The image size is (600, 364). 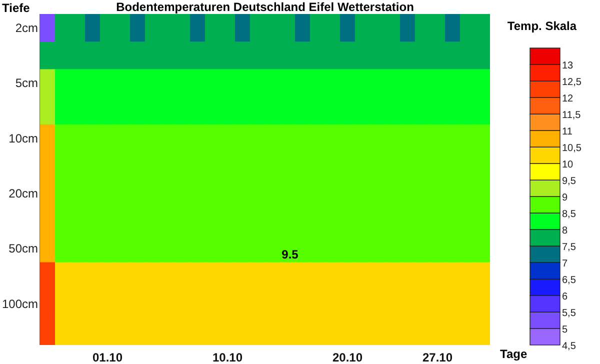 I want to click on color-bar-label: 10,5, so click(x=572, y=148).